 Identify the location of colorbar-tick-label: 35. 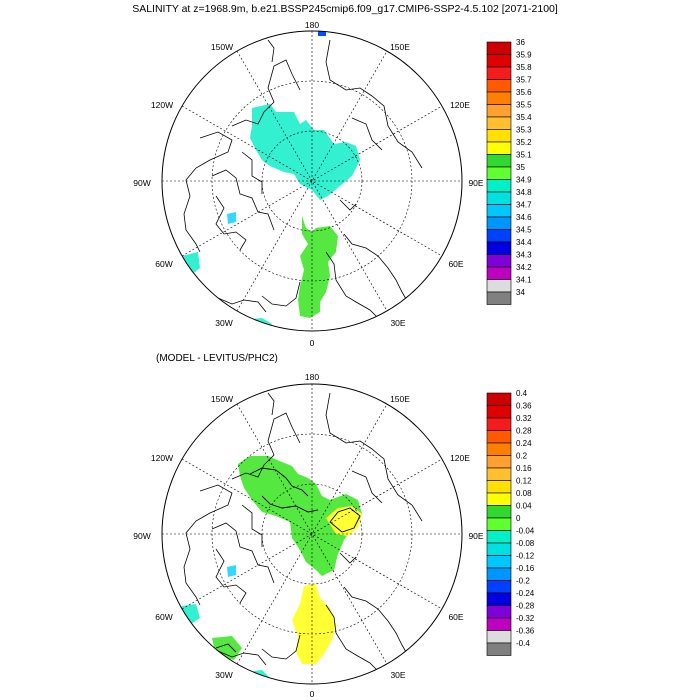
(520, 167).